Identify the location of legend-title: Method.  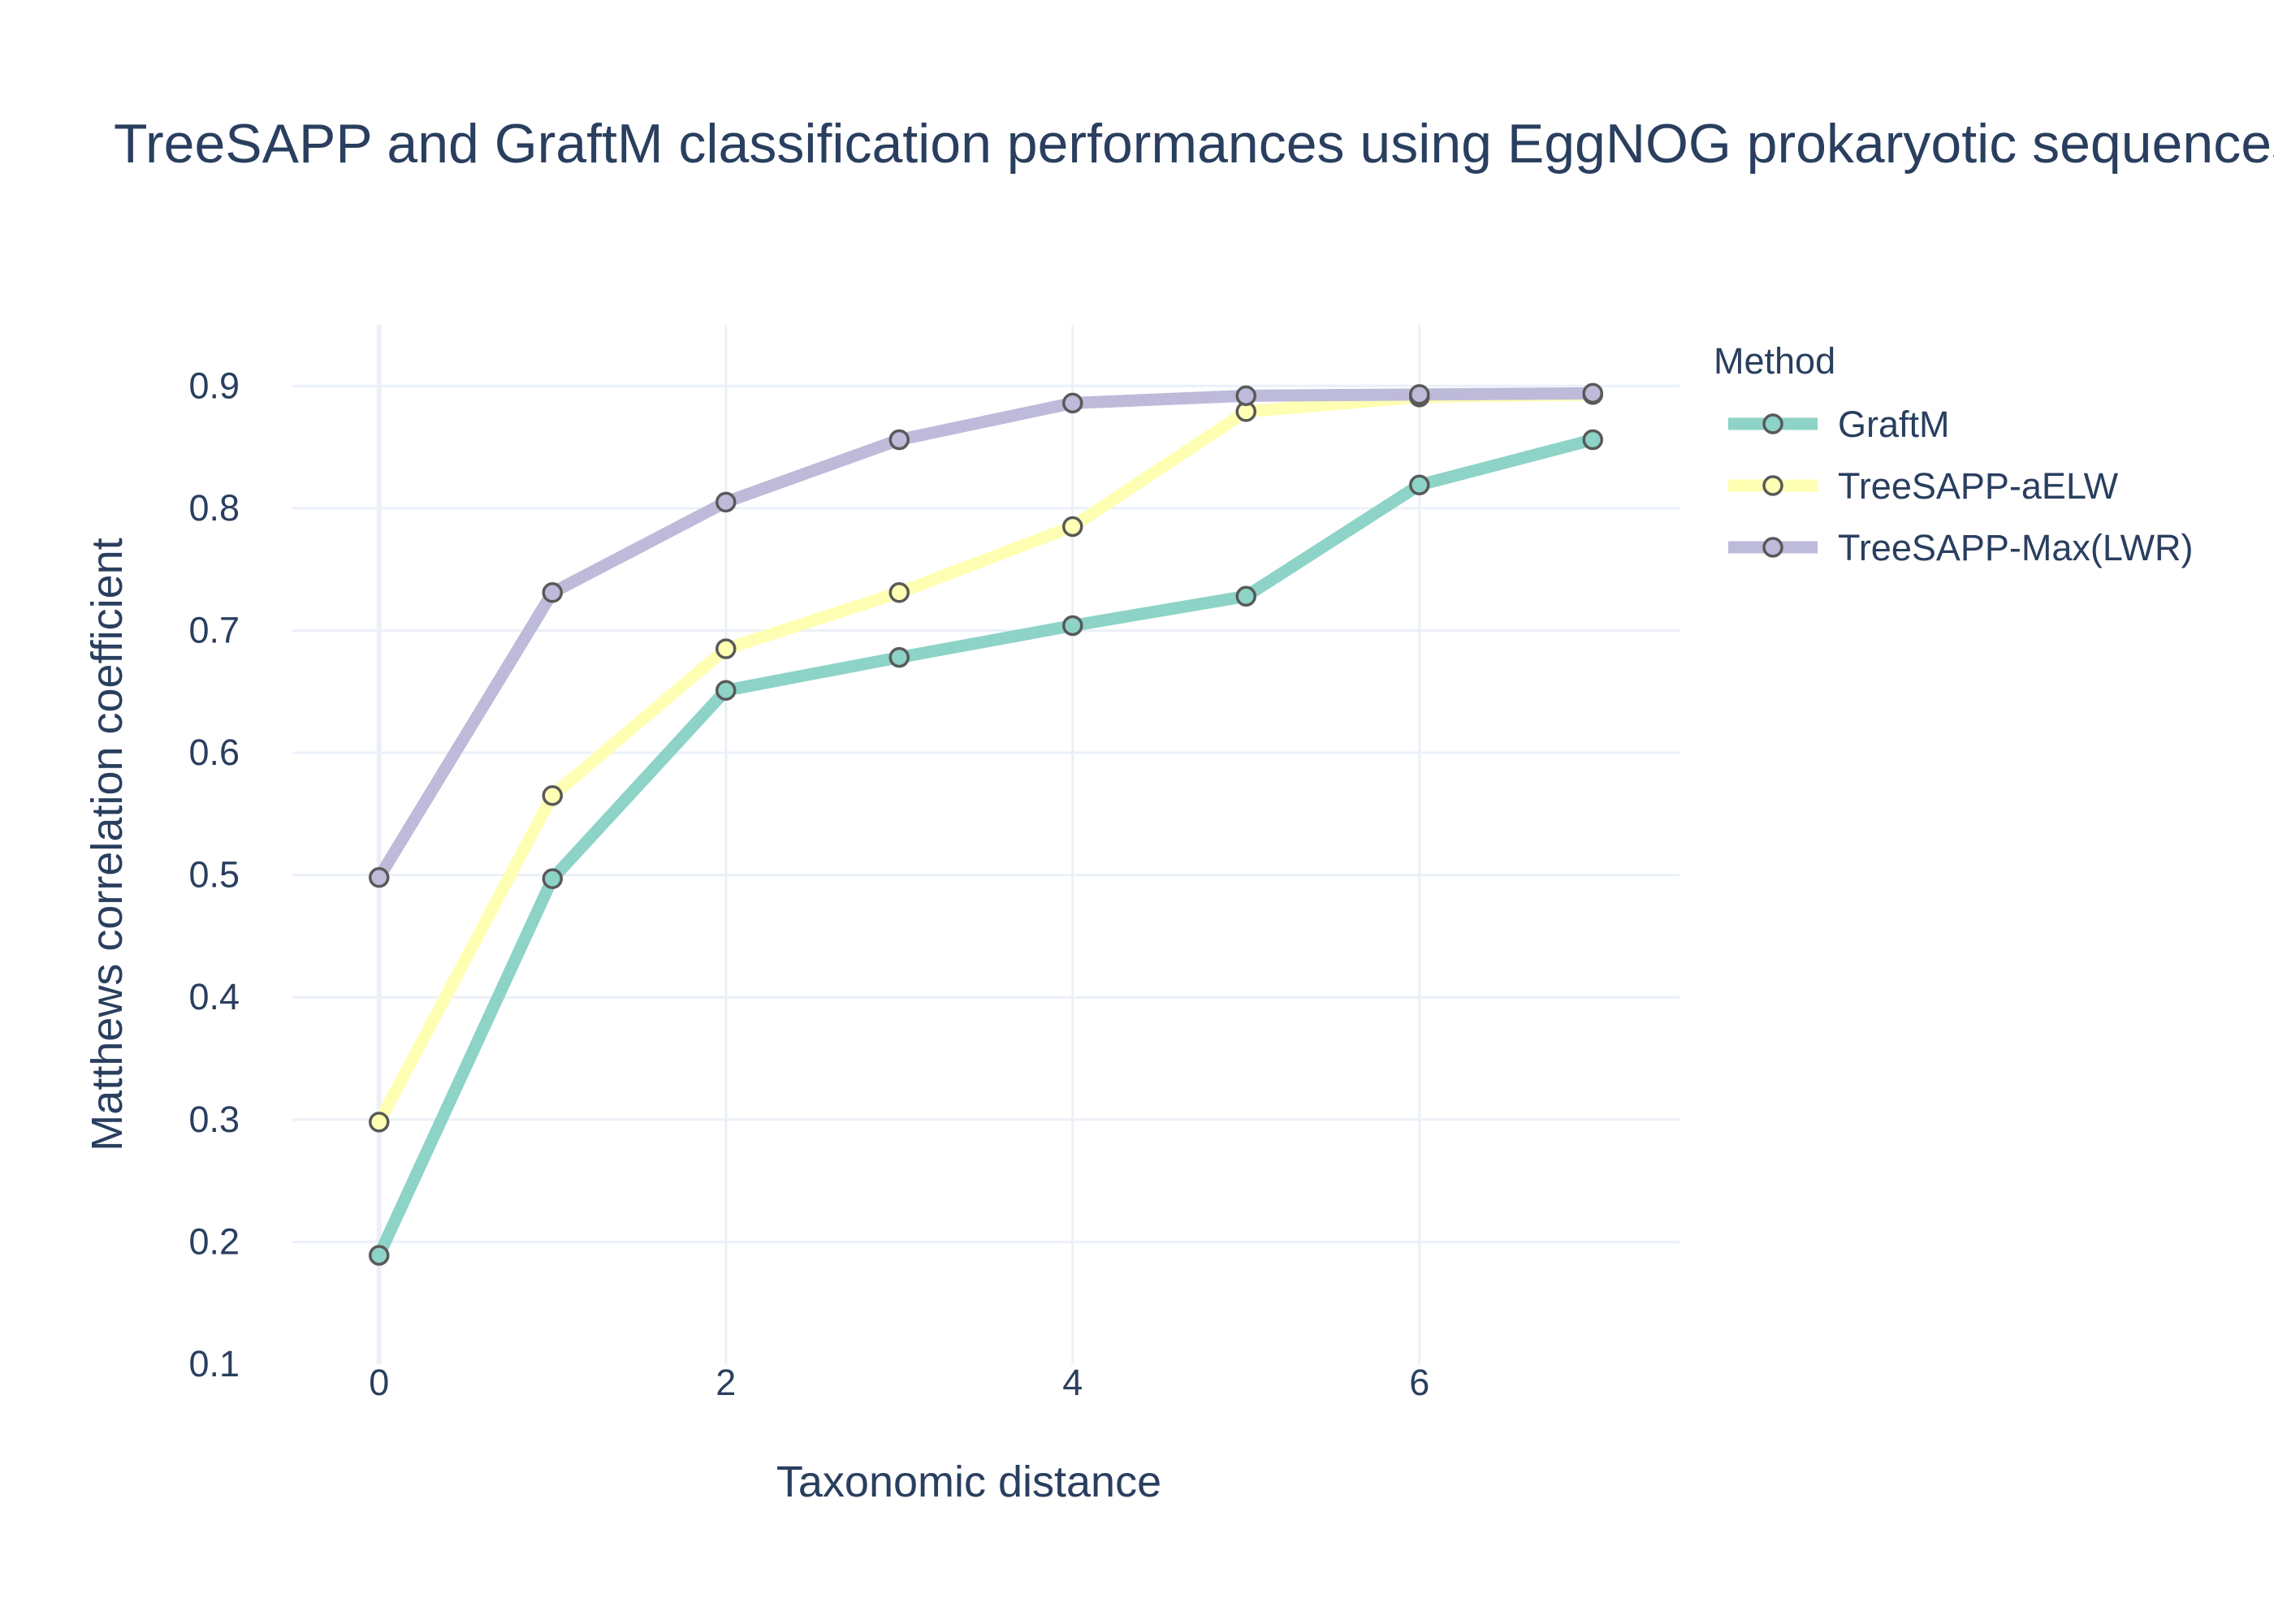
(1775, 361).